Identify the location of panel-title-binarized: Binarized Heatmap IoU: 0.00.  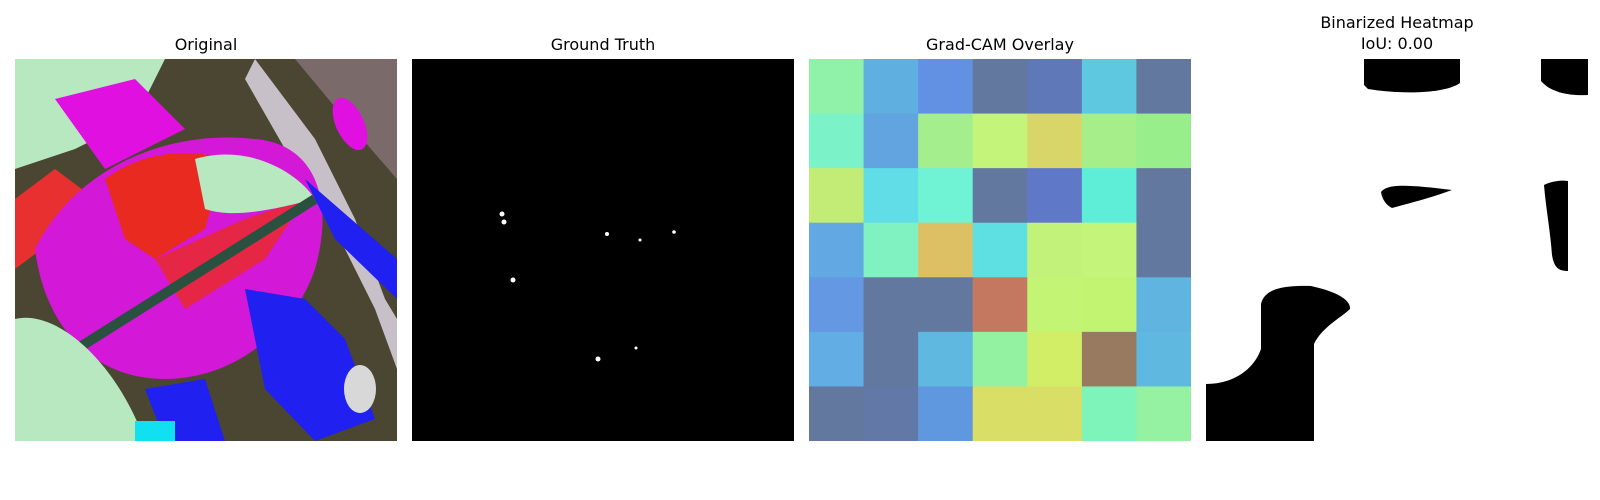
(1397, 33).